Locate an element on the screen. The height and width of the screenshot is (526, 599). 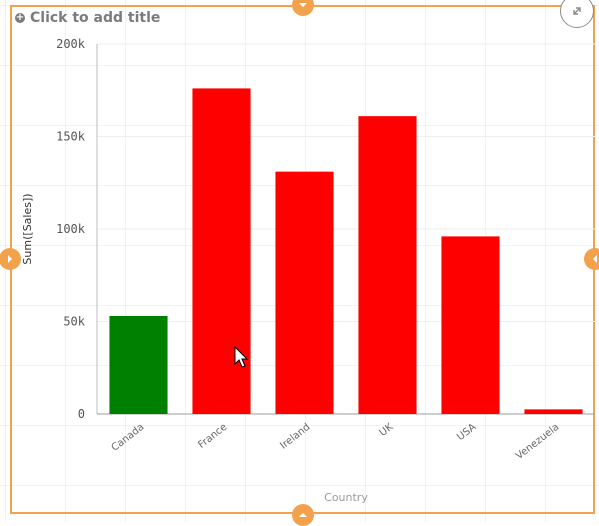
bar-ireland is located at coordinates (304, 292).